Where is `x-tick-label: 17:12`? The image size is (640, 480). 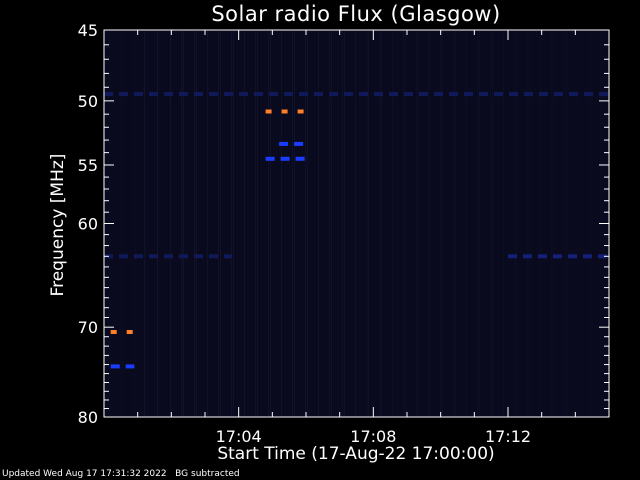 x-tick-label: 17:12 is located at coordinates (508, 436).